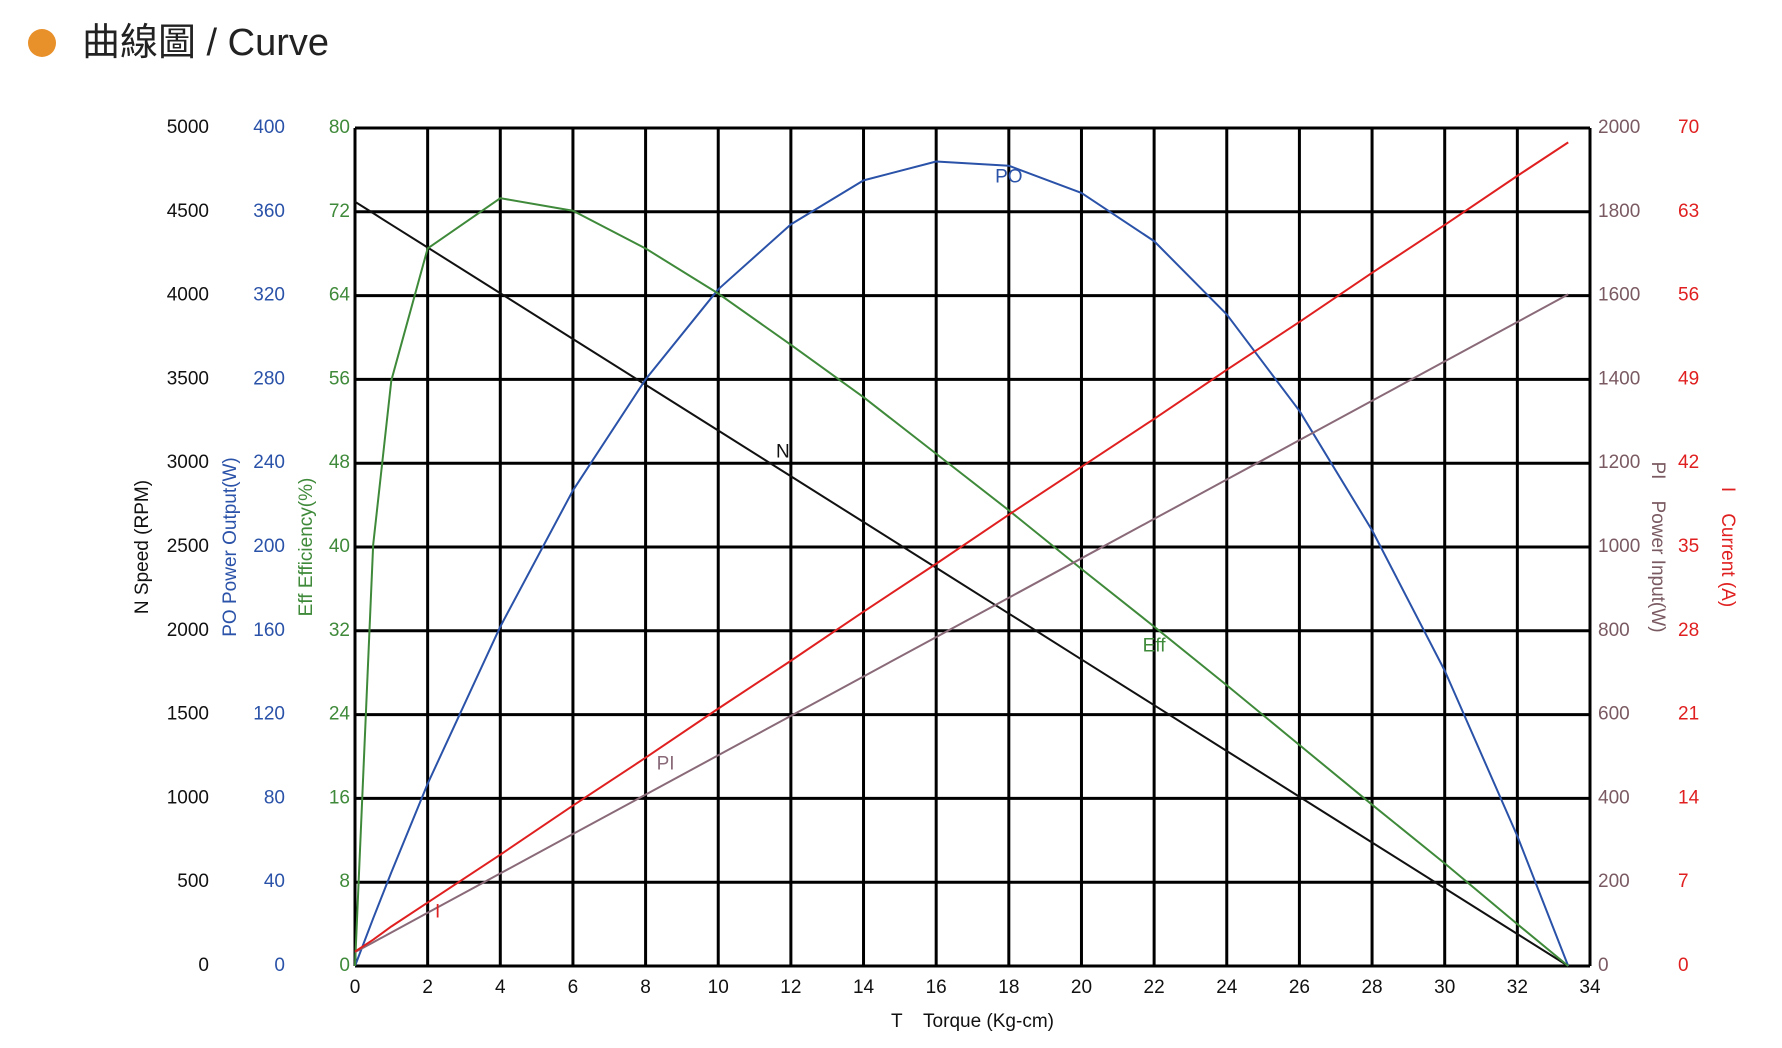 Image resolution: width=1782 pixels, height=1048 pixels. Describe the element at coordinates (790, 987) in the screenshot. I see `x-tick-label: 12` at that location.